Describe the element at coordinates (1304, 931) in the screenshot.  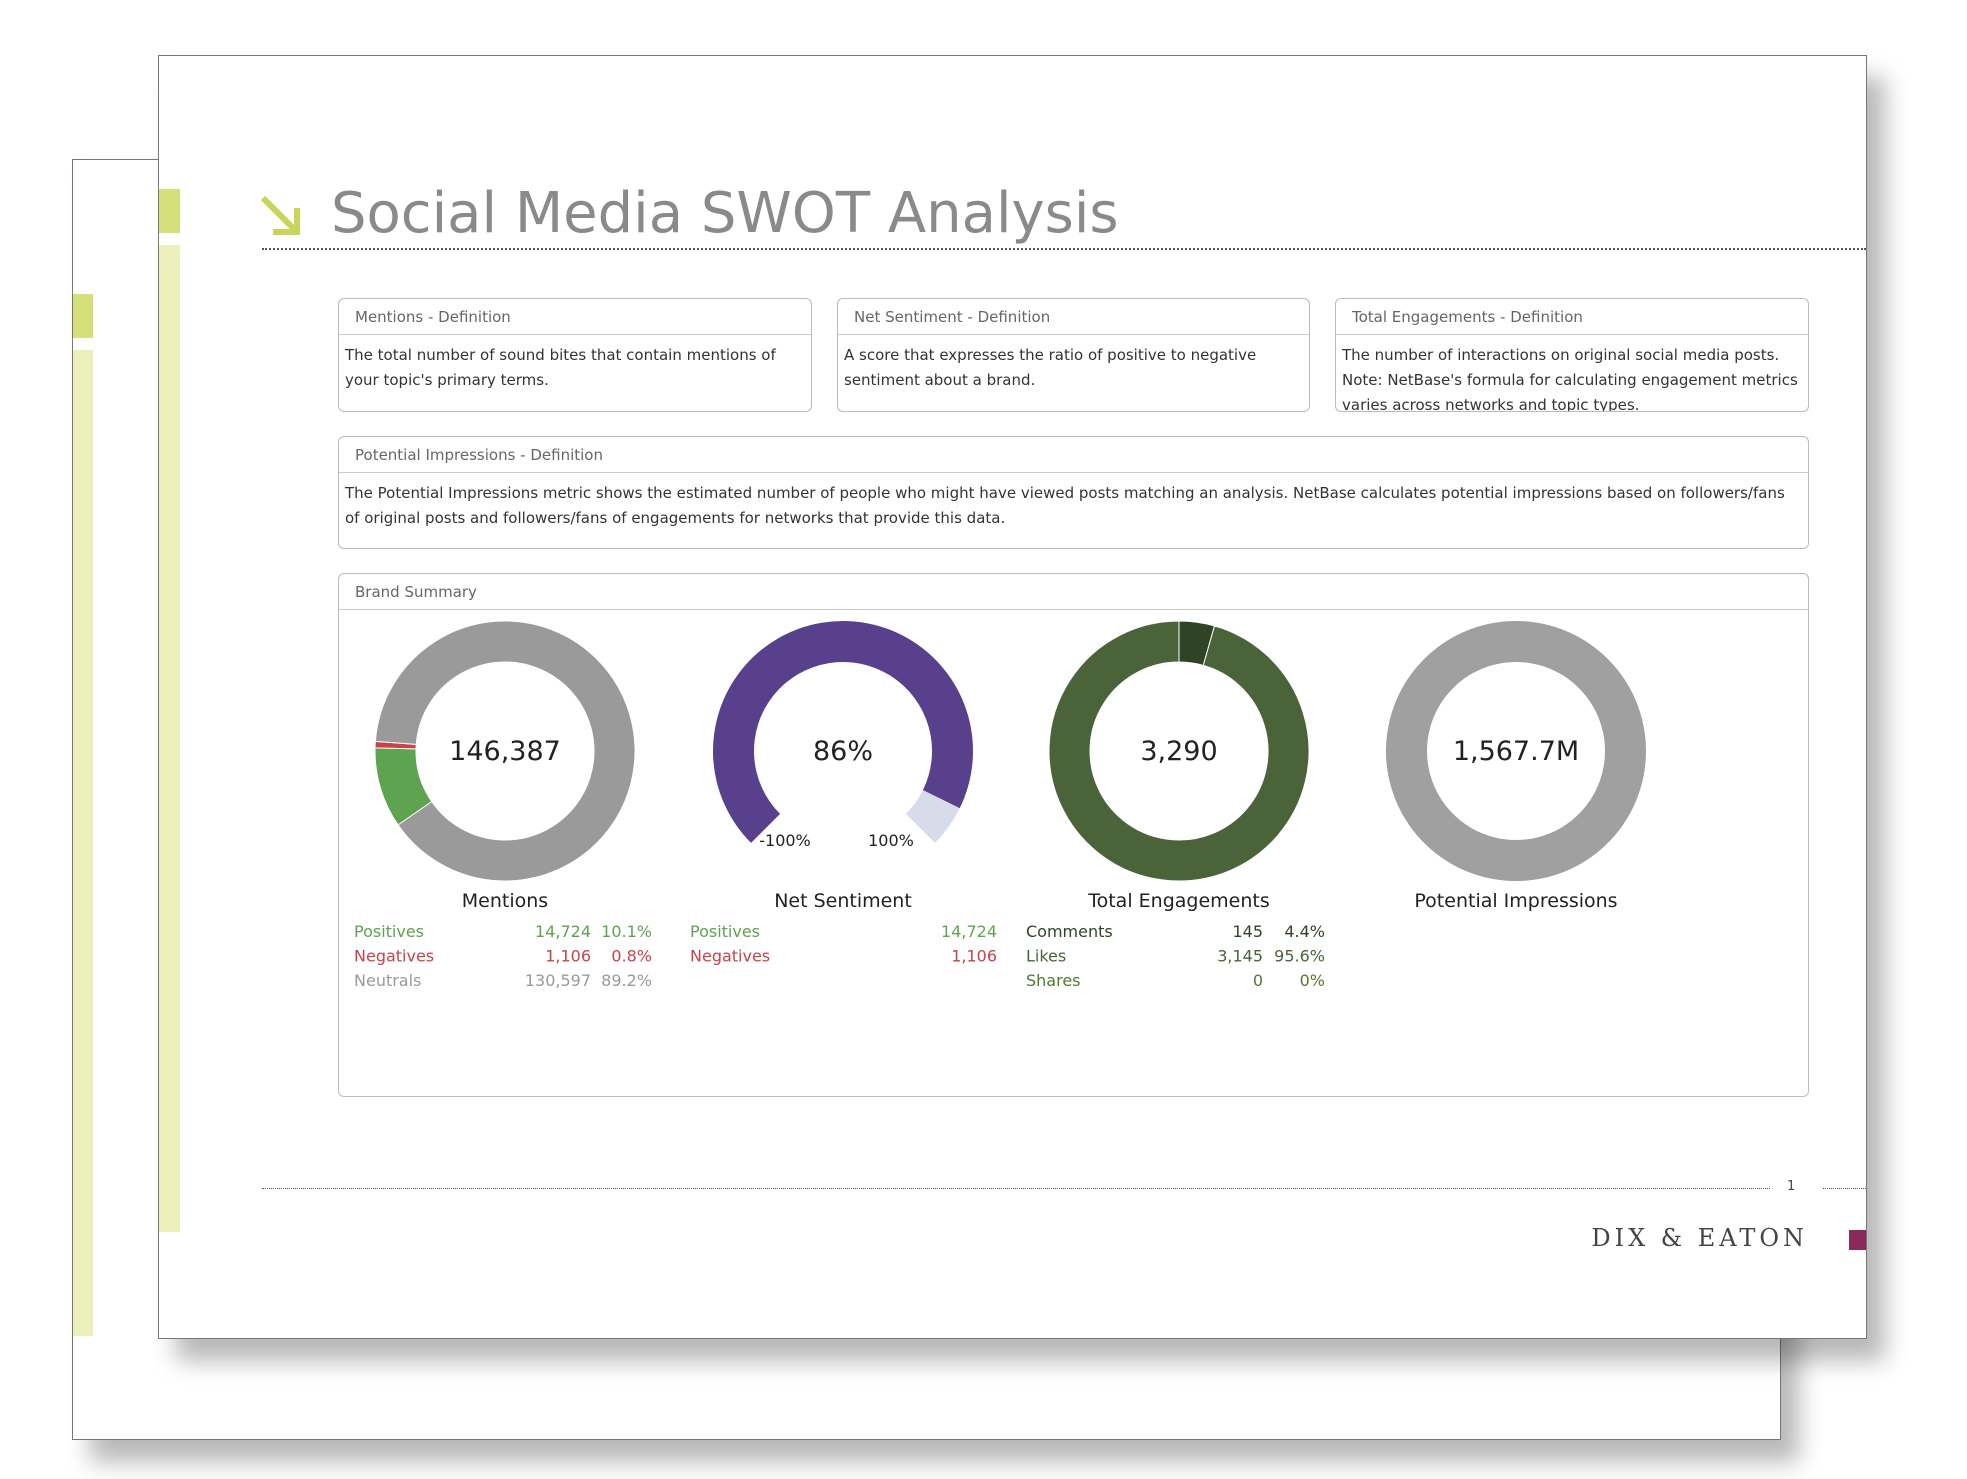
I see `row-percent: 4.4%` at that location.